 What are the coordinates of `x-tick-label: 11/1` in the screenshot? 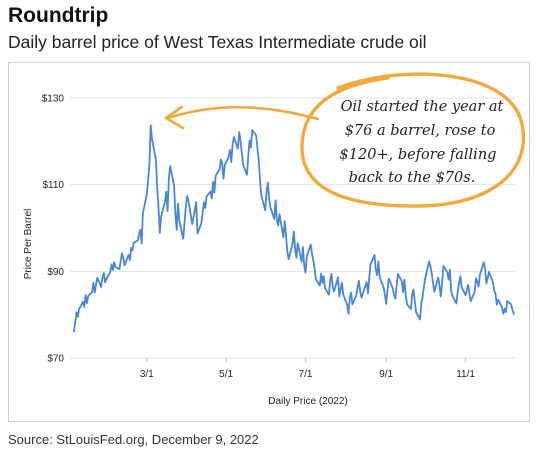 It's located at (465, 374).